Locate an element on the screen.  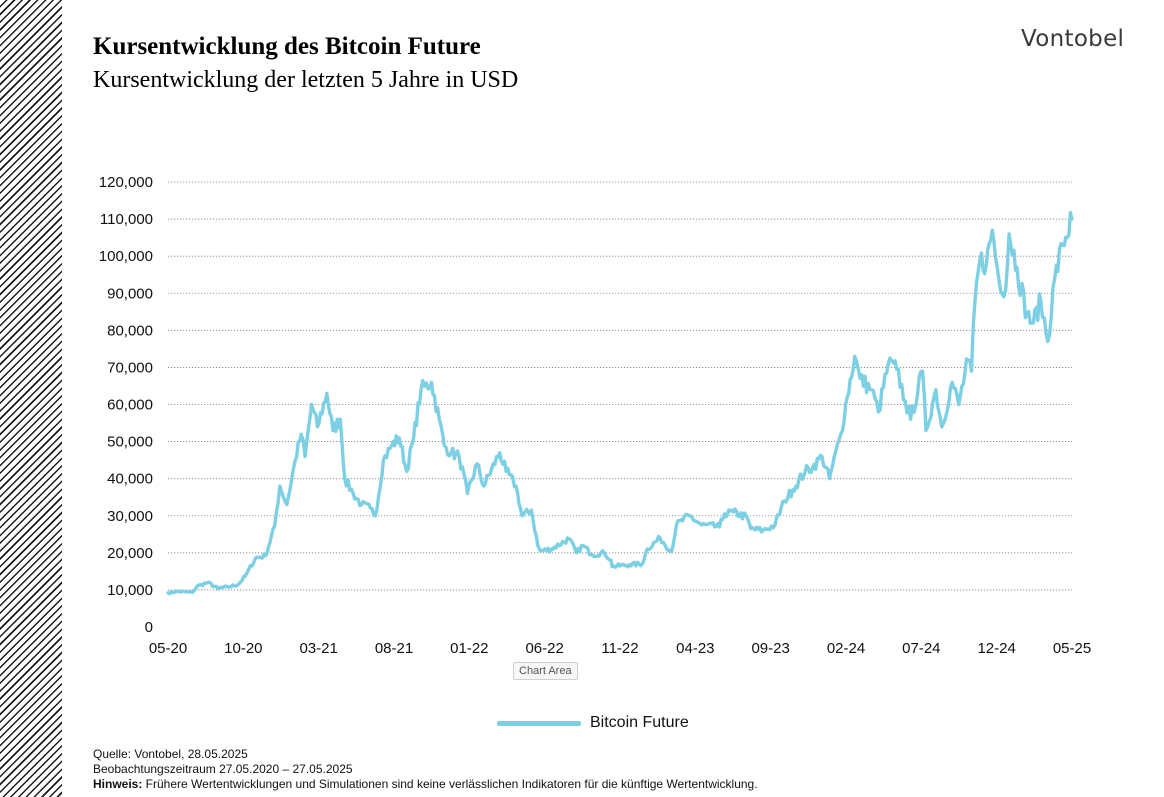
legend-swatch is located at coordinates (539, 723).